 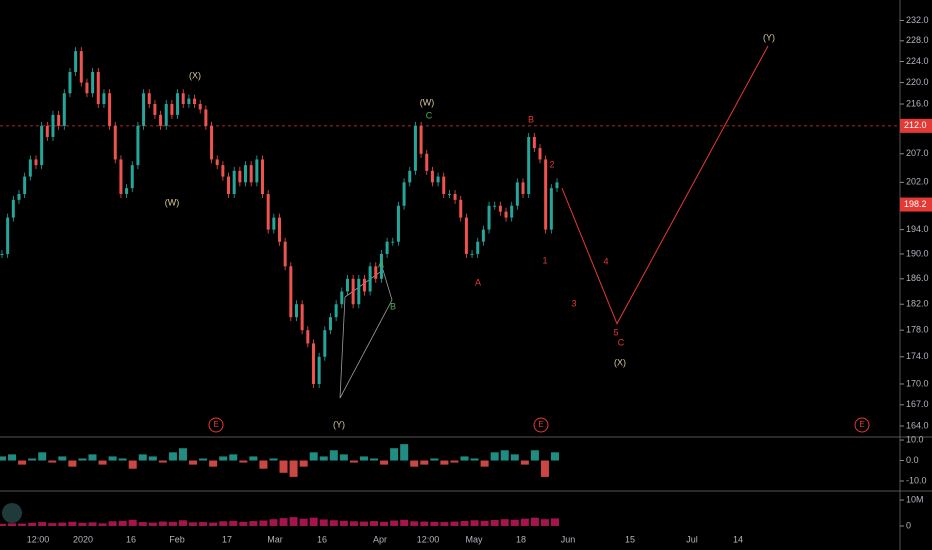 What do you see at coordinates (915, 499) in the screenshot?
I see `y-tick-label: 10M` at bounding box center [915, 499].